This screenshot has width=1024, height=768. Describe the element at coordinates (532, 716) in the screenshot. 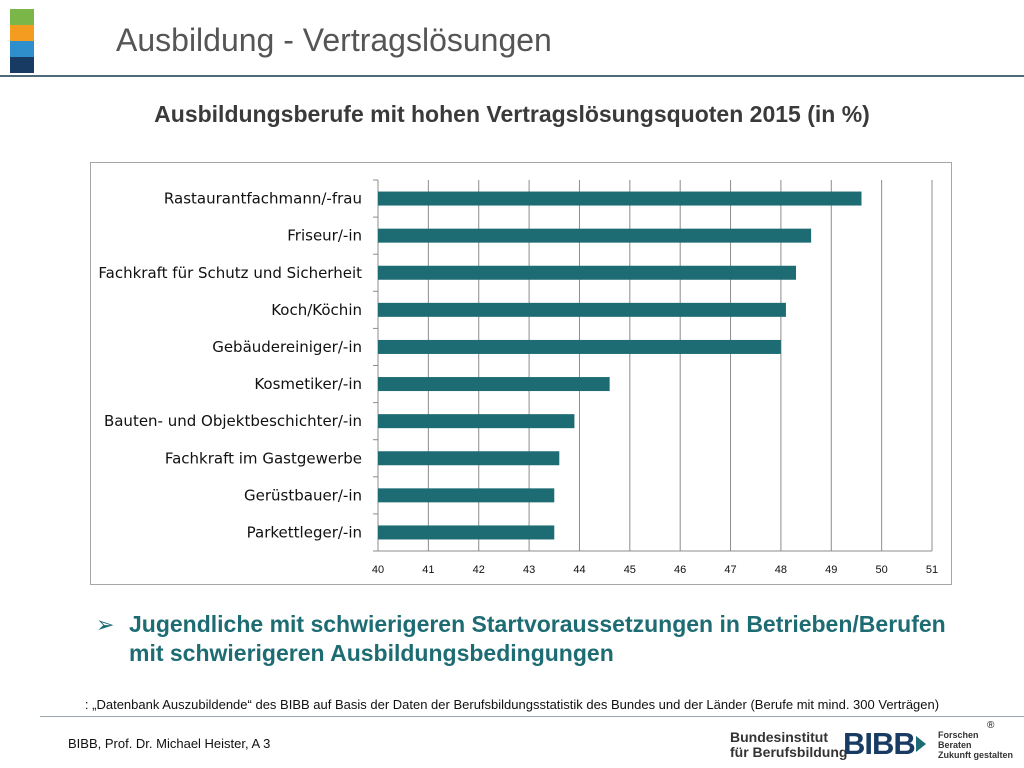

I see `footer-divider` at that location.